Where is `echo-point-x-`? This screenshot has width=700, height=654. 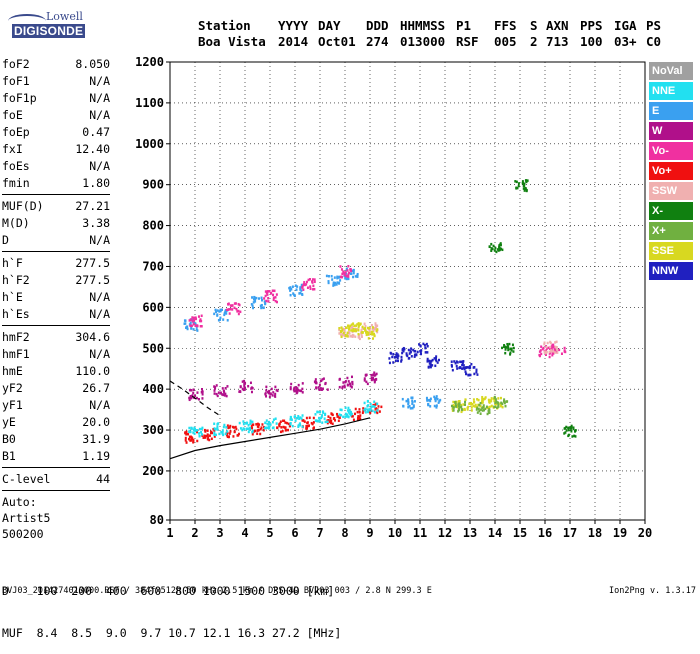 echo-point-x- is located at coordinates (508, 349).